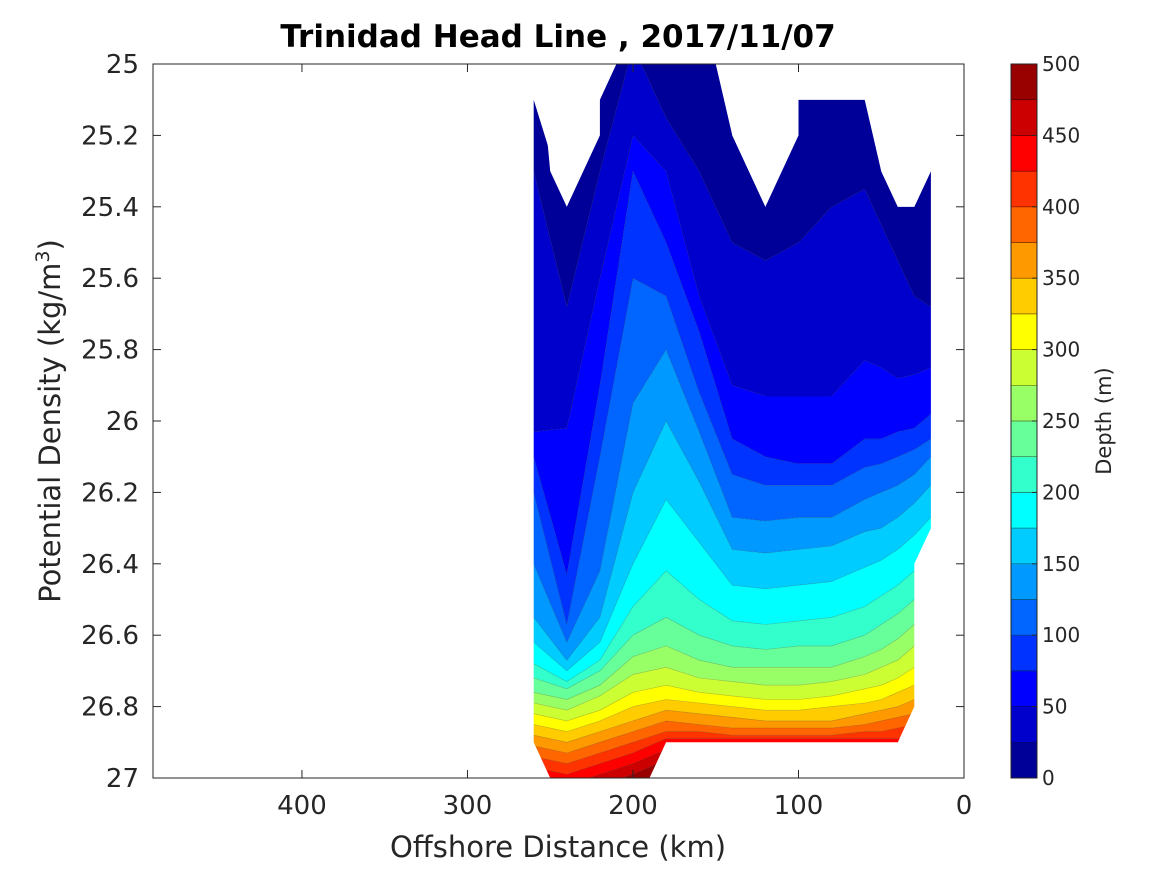  I want to click on y-tick-label: 25.6, so click(110, 279).